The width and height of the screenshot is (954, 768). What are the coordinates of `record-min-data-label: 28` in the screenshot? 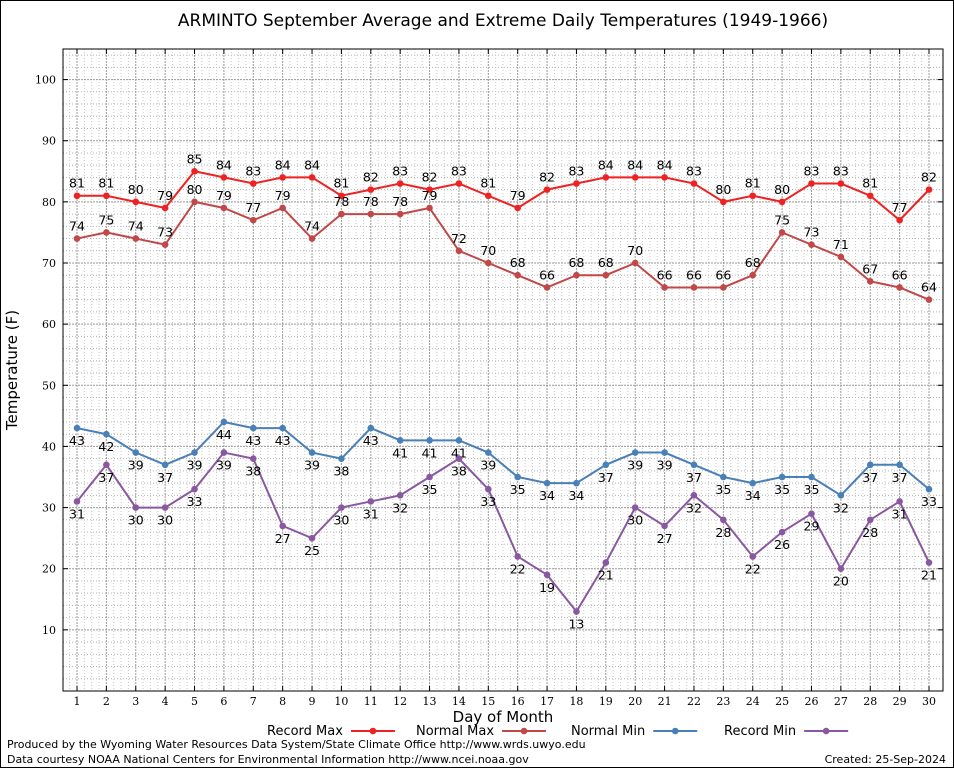 It's located at (870, 532).